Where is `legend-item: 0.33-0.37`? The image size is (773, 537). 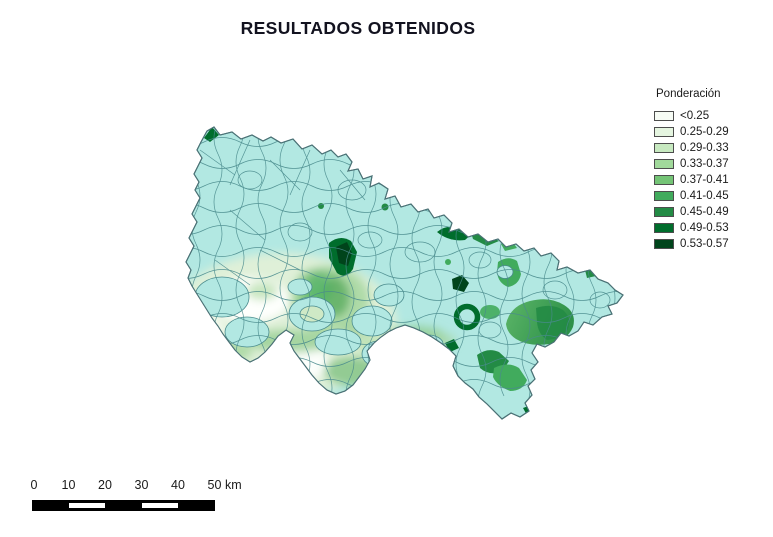 legend-item: 0.33-0.37 is located at coordinates (713, 164).